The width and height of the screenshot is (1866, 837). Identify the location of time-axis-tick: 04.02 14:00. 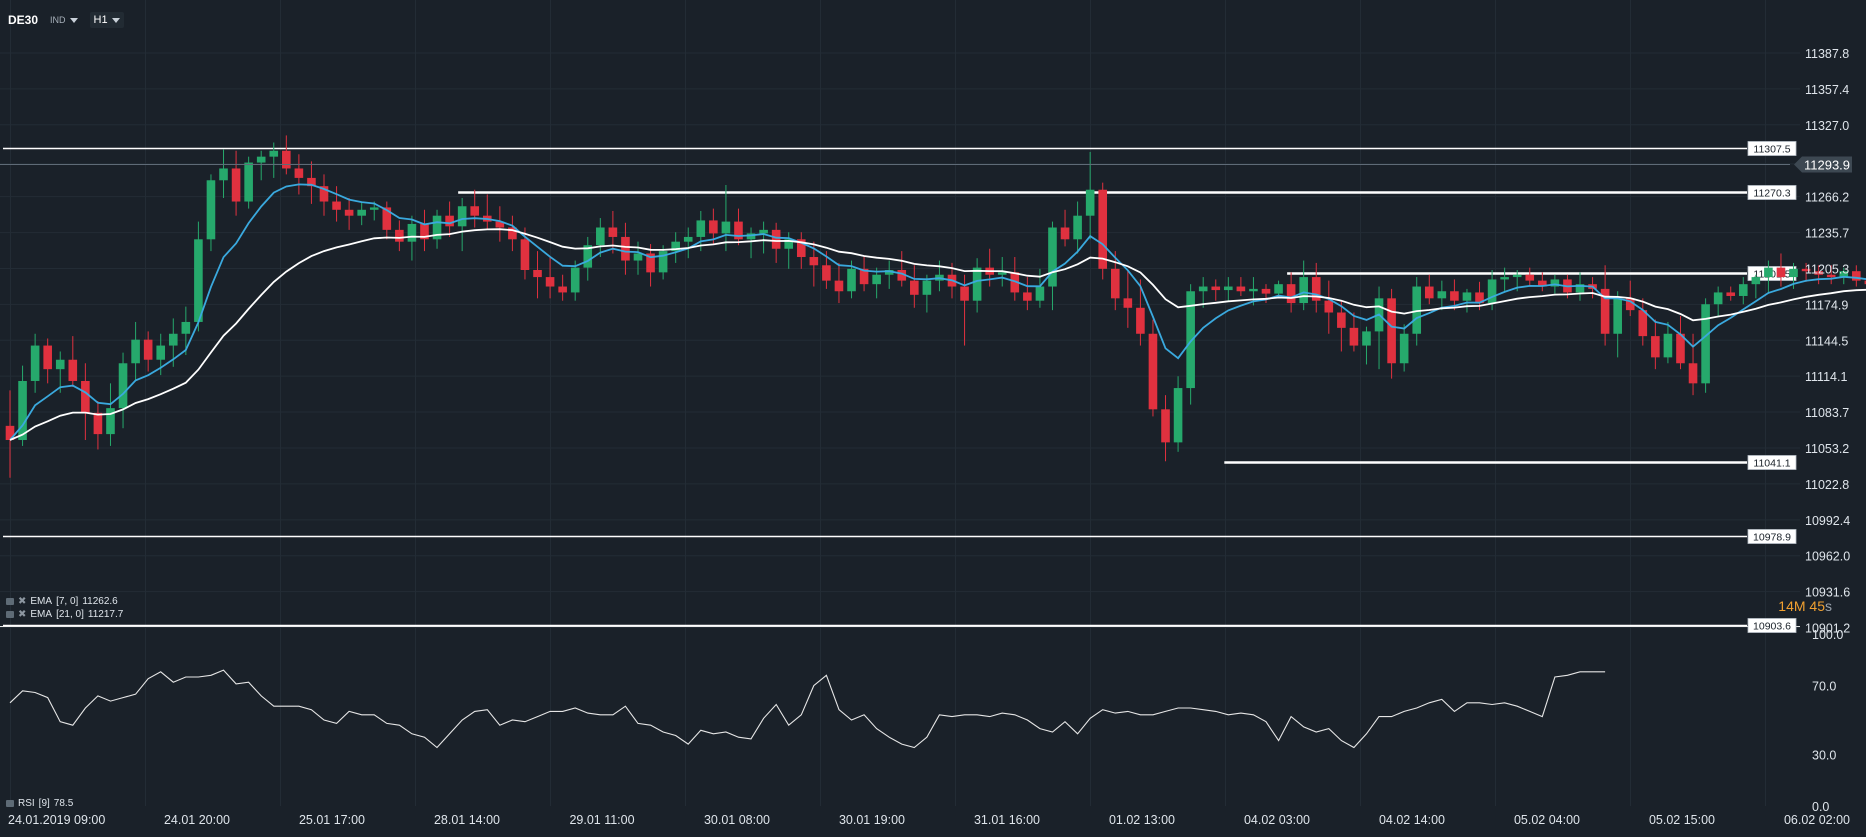
(1412, 820).